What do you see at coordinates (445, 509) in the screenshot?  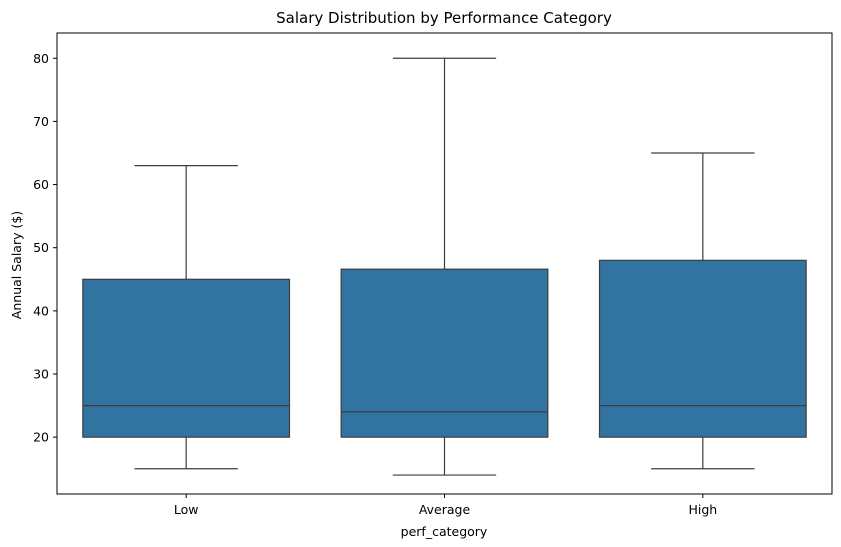 I see `x-tick-label: Average` at bounding box center [445, 509].